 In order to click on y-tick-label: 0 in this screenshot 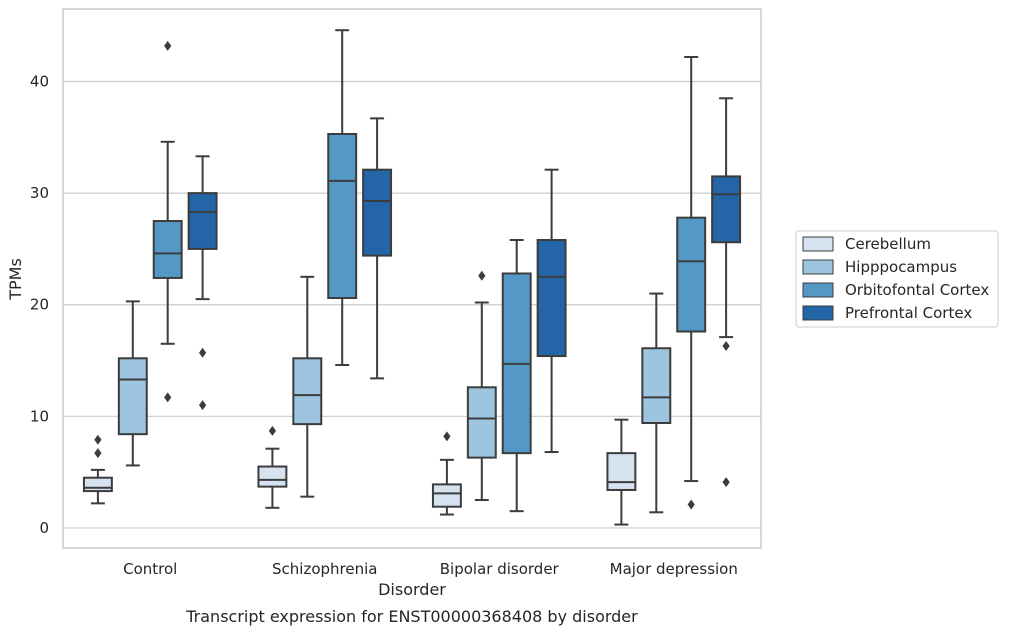, I will do `click(44, 528)`.